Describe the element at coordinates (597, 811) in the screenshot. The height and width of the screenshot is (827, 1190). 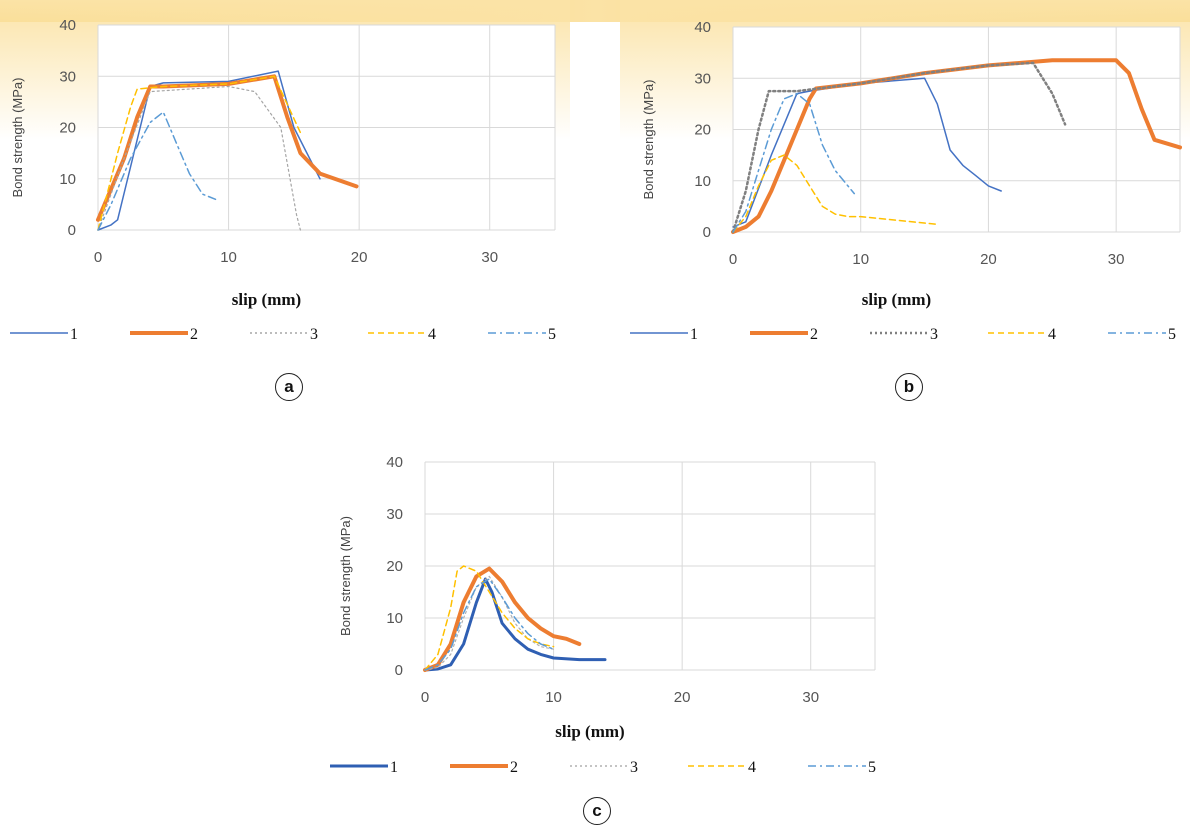
I see `panel-label-c: c` at that location.